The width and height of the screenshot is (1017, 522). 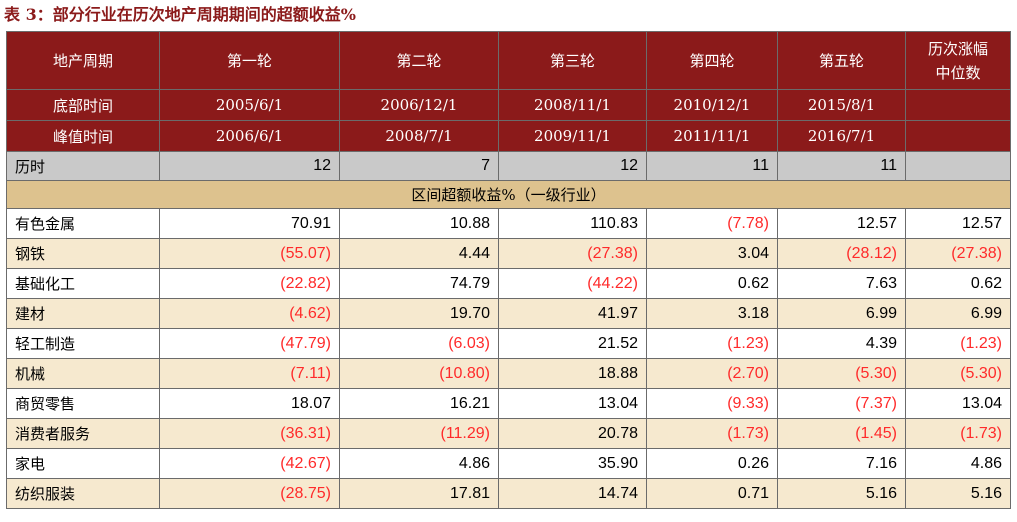 I want to click on industry-name: 机械, so click(x=83, y=373).